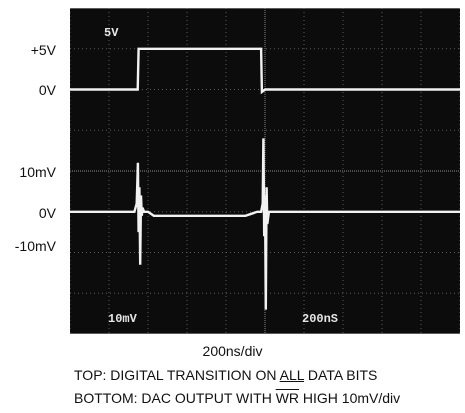  I want to click on ylabel-plus5v: +5V, so click(43, 50).